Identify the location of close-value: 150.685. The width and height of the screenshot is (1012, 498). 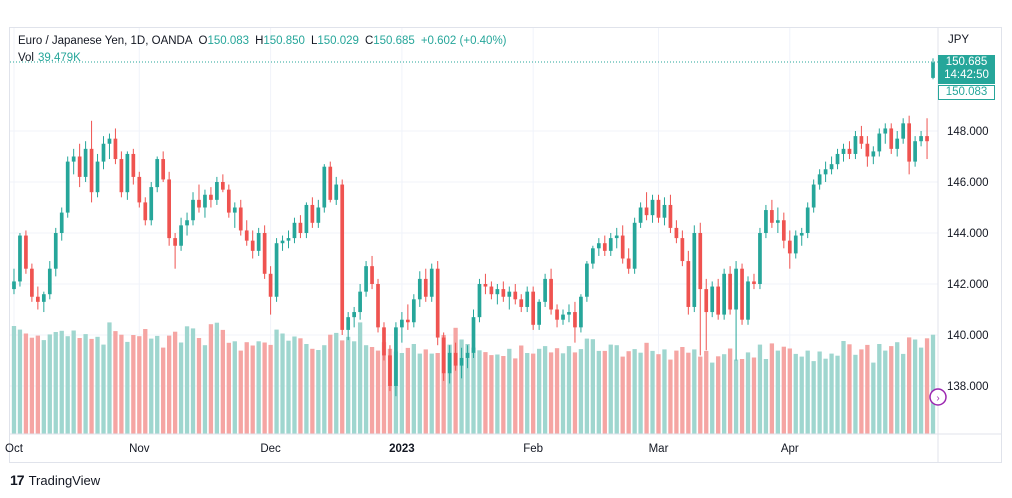
(394, 41).